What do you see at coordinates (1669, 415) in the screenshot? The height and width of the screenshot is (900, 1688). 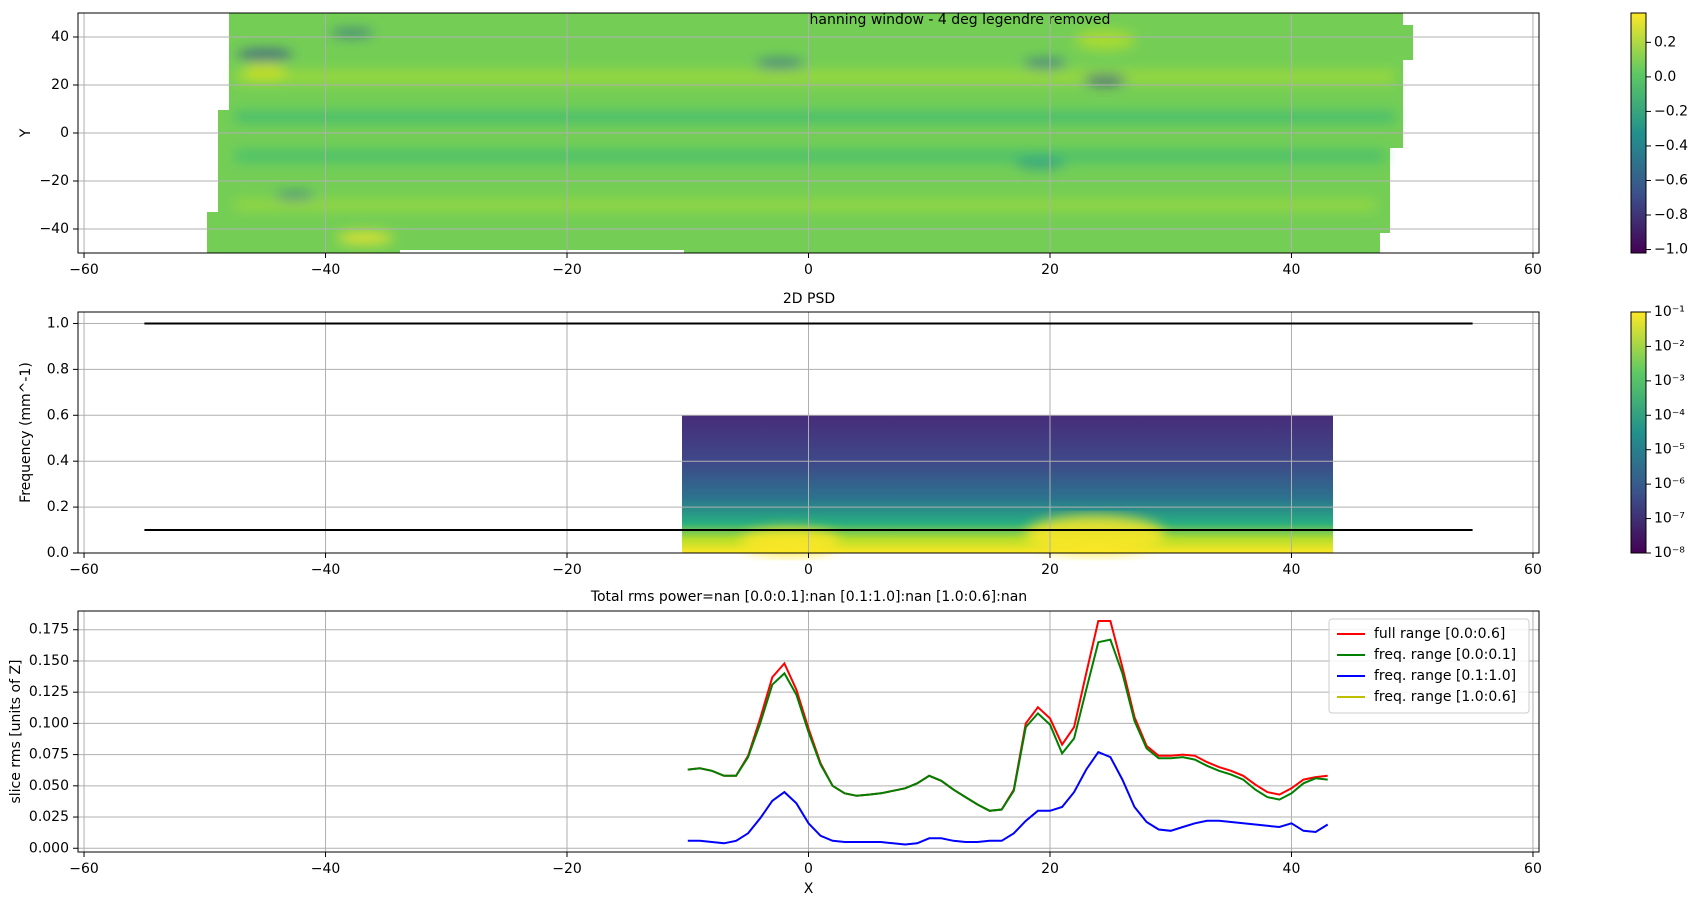 I see `colorbar-tick-label: 10⁻⁴` at bounding box center [1669, 415].